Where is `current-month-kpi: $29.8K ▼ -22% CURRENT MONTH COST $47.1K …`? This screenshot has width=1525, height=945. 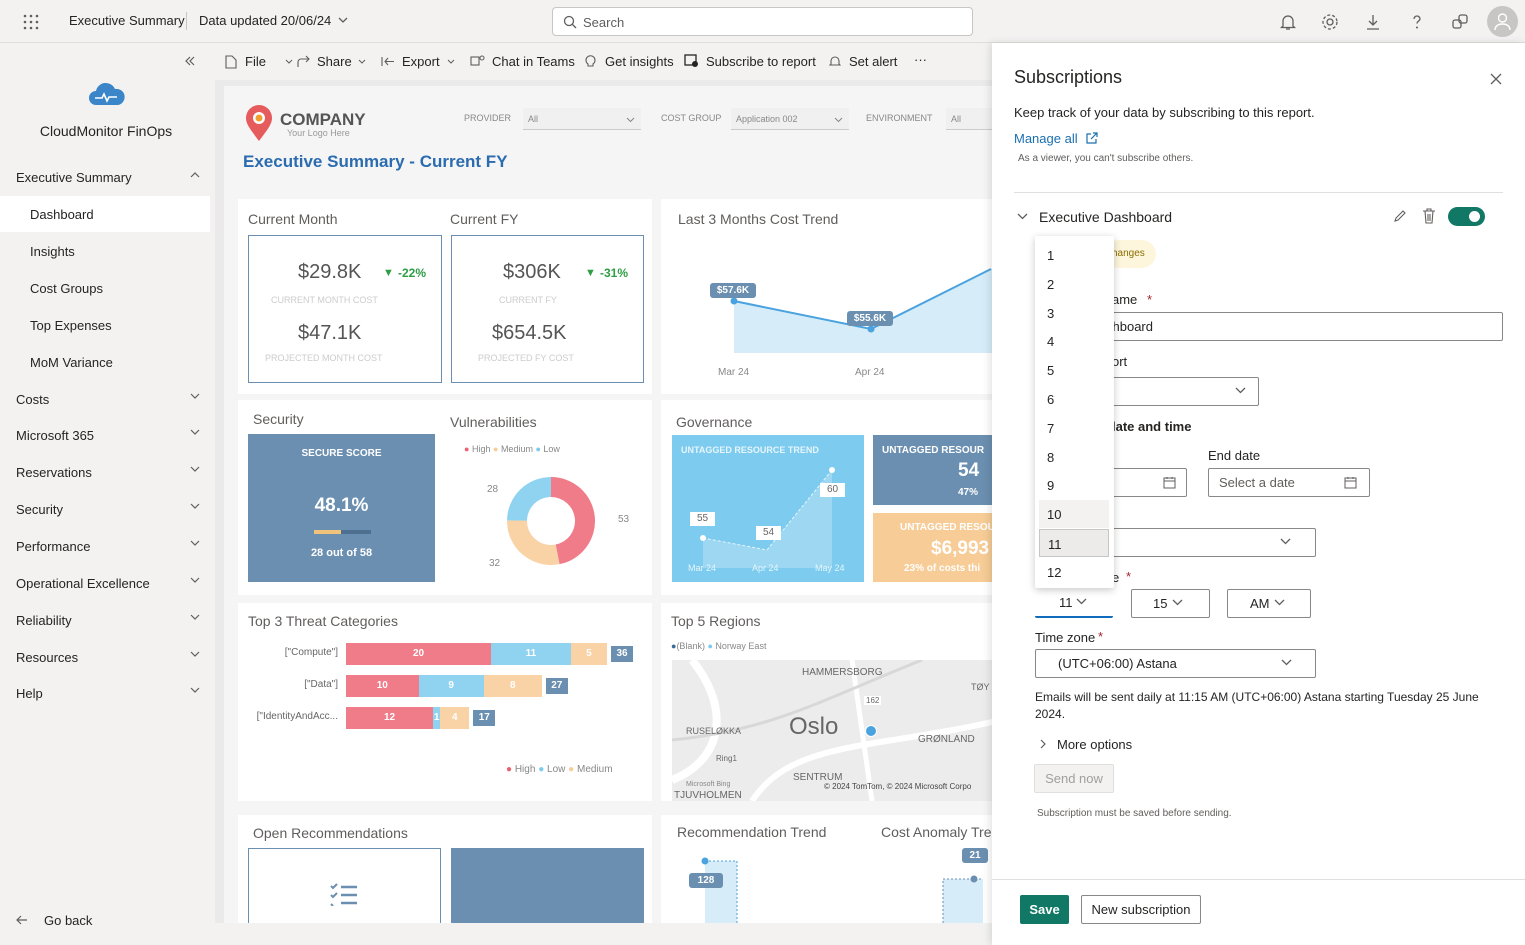
current-month-kpi: $29.8K ▼ -22% CURRENT MONTH COST $47.1K … is located at coordinates (345, 309).